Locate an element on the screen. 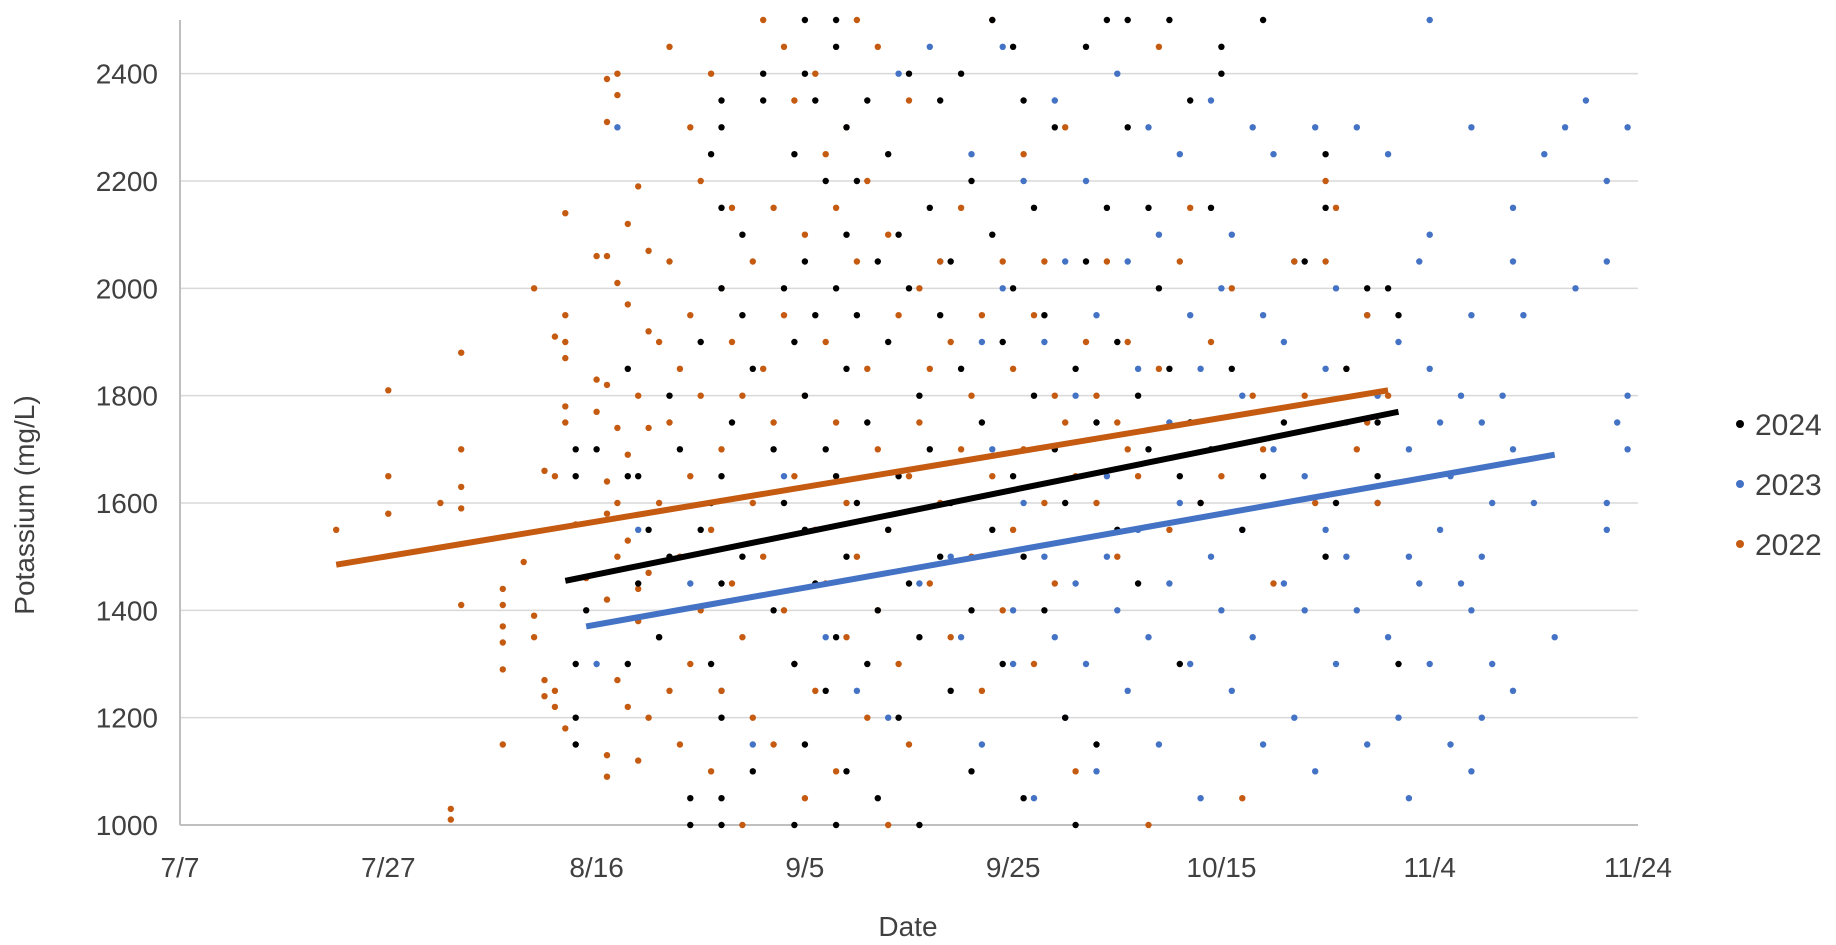 The image size is (1836, 945). legend-item-2022: 2022 is located at coordinates (1779, 545).